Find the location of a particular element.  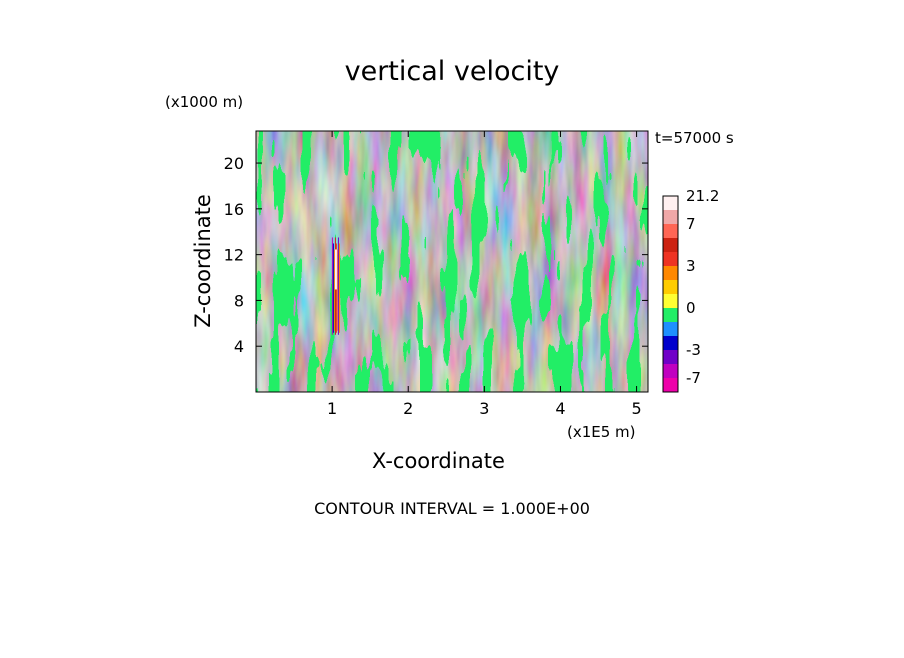

colorbar-frame is located at coordinates (670, 294).